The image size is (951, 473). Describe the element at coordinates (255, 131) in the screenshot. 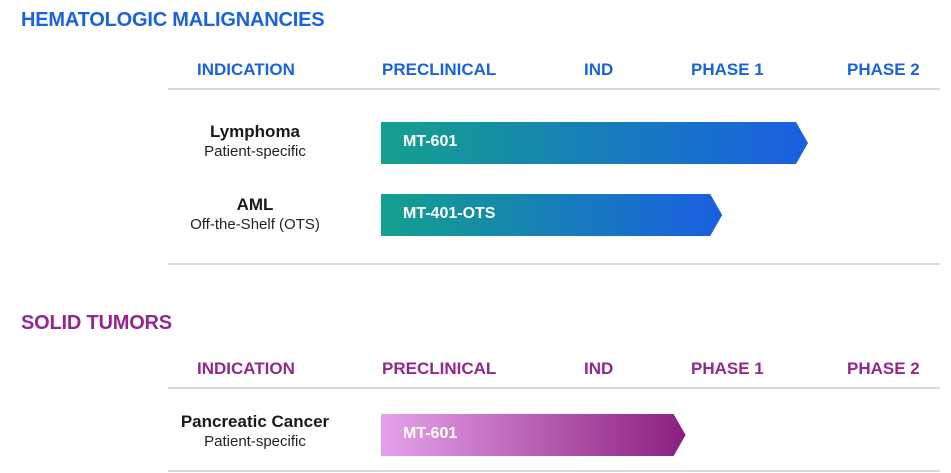

I see `indication-name: Lymphoma` at that location.